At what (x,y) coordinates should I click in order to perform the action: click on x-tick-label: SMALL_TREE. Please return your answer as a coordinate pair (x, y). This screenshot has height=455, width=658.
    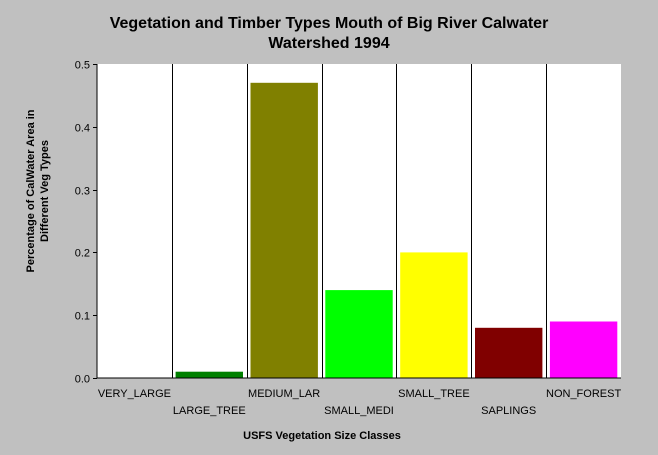
    Looking at the image, I should click on (434, 394).